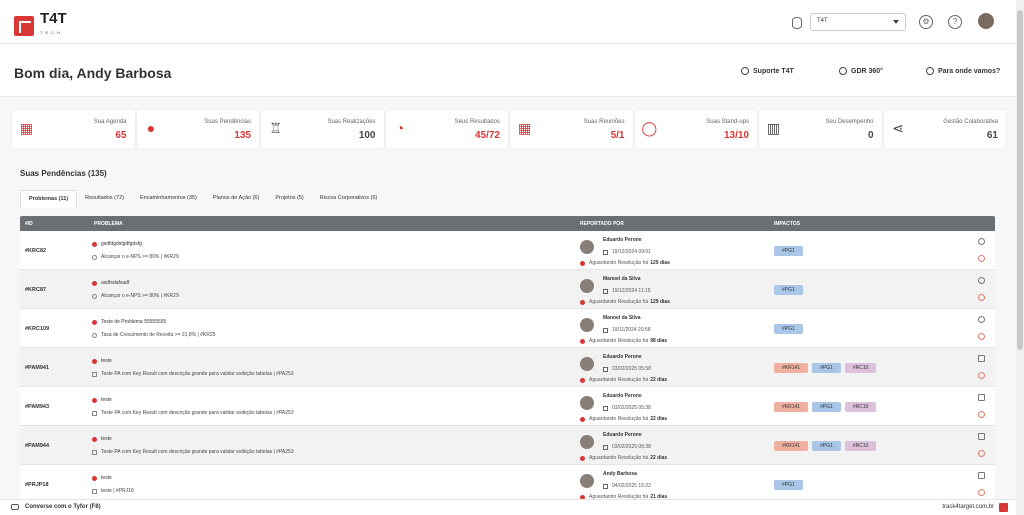 Image resolution: width=1024 pixels, height=515 pixels. Describe the element at coordinates (968, 507) in the screenshot. I see `site-link: track4target.com.br` at that location.